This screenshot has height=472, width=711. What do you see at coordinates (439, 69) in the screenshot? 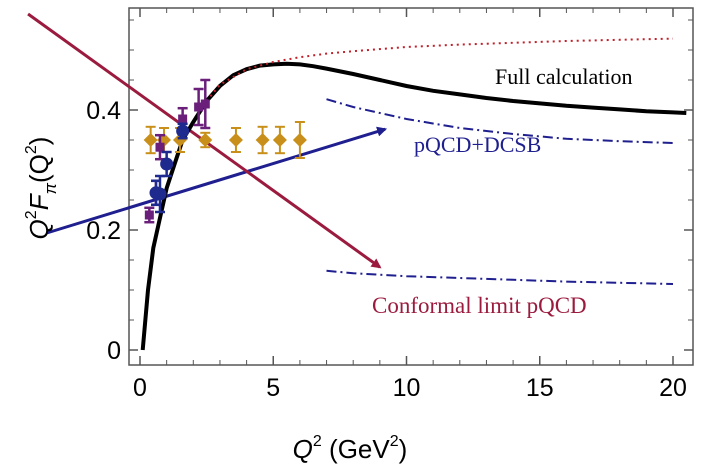
I see `series-dotted-line` at bounding box center [439, 69].